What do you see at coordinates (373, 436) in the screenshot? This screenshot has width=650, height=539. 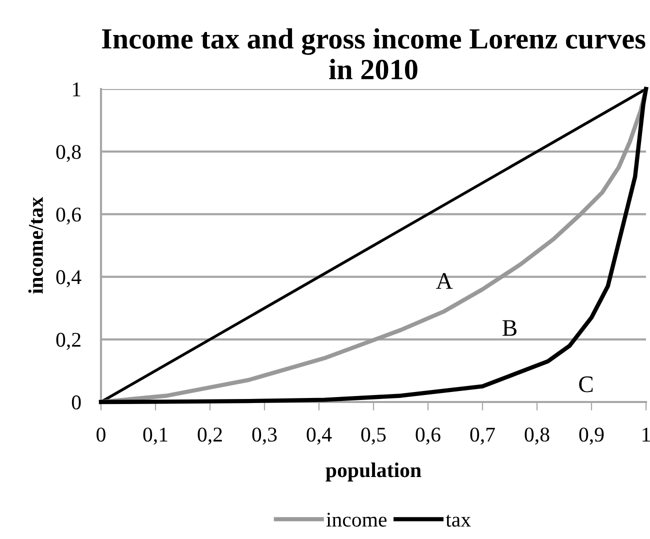 I see `x-tick-label: 0,5` at bounding box center [373, 436].